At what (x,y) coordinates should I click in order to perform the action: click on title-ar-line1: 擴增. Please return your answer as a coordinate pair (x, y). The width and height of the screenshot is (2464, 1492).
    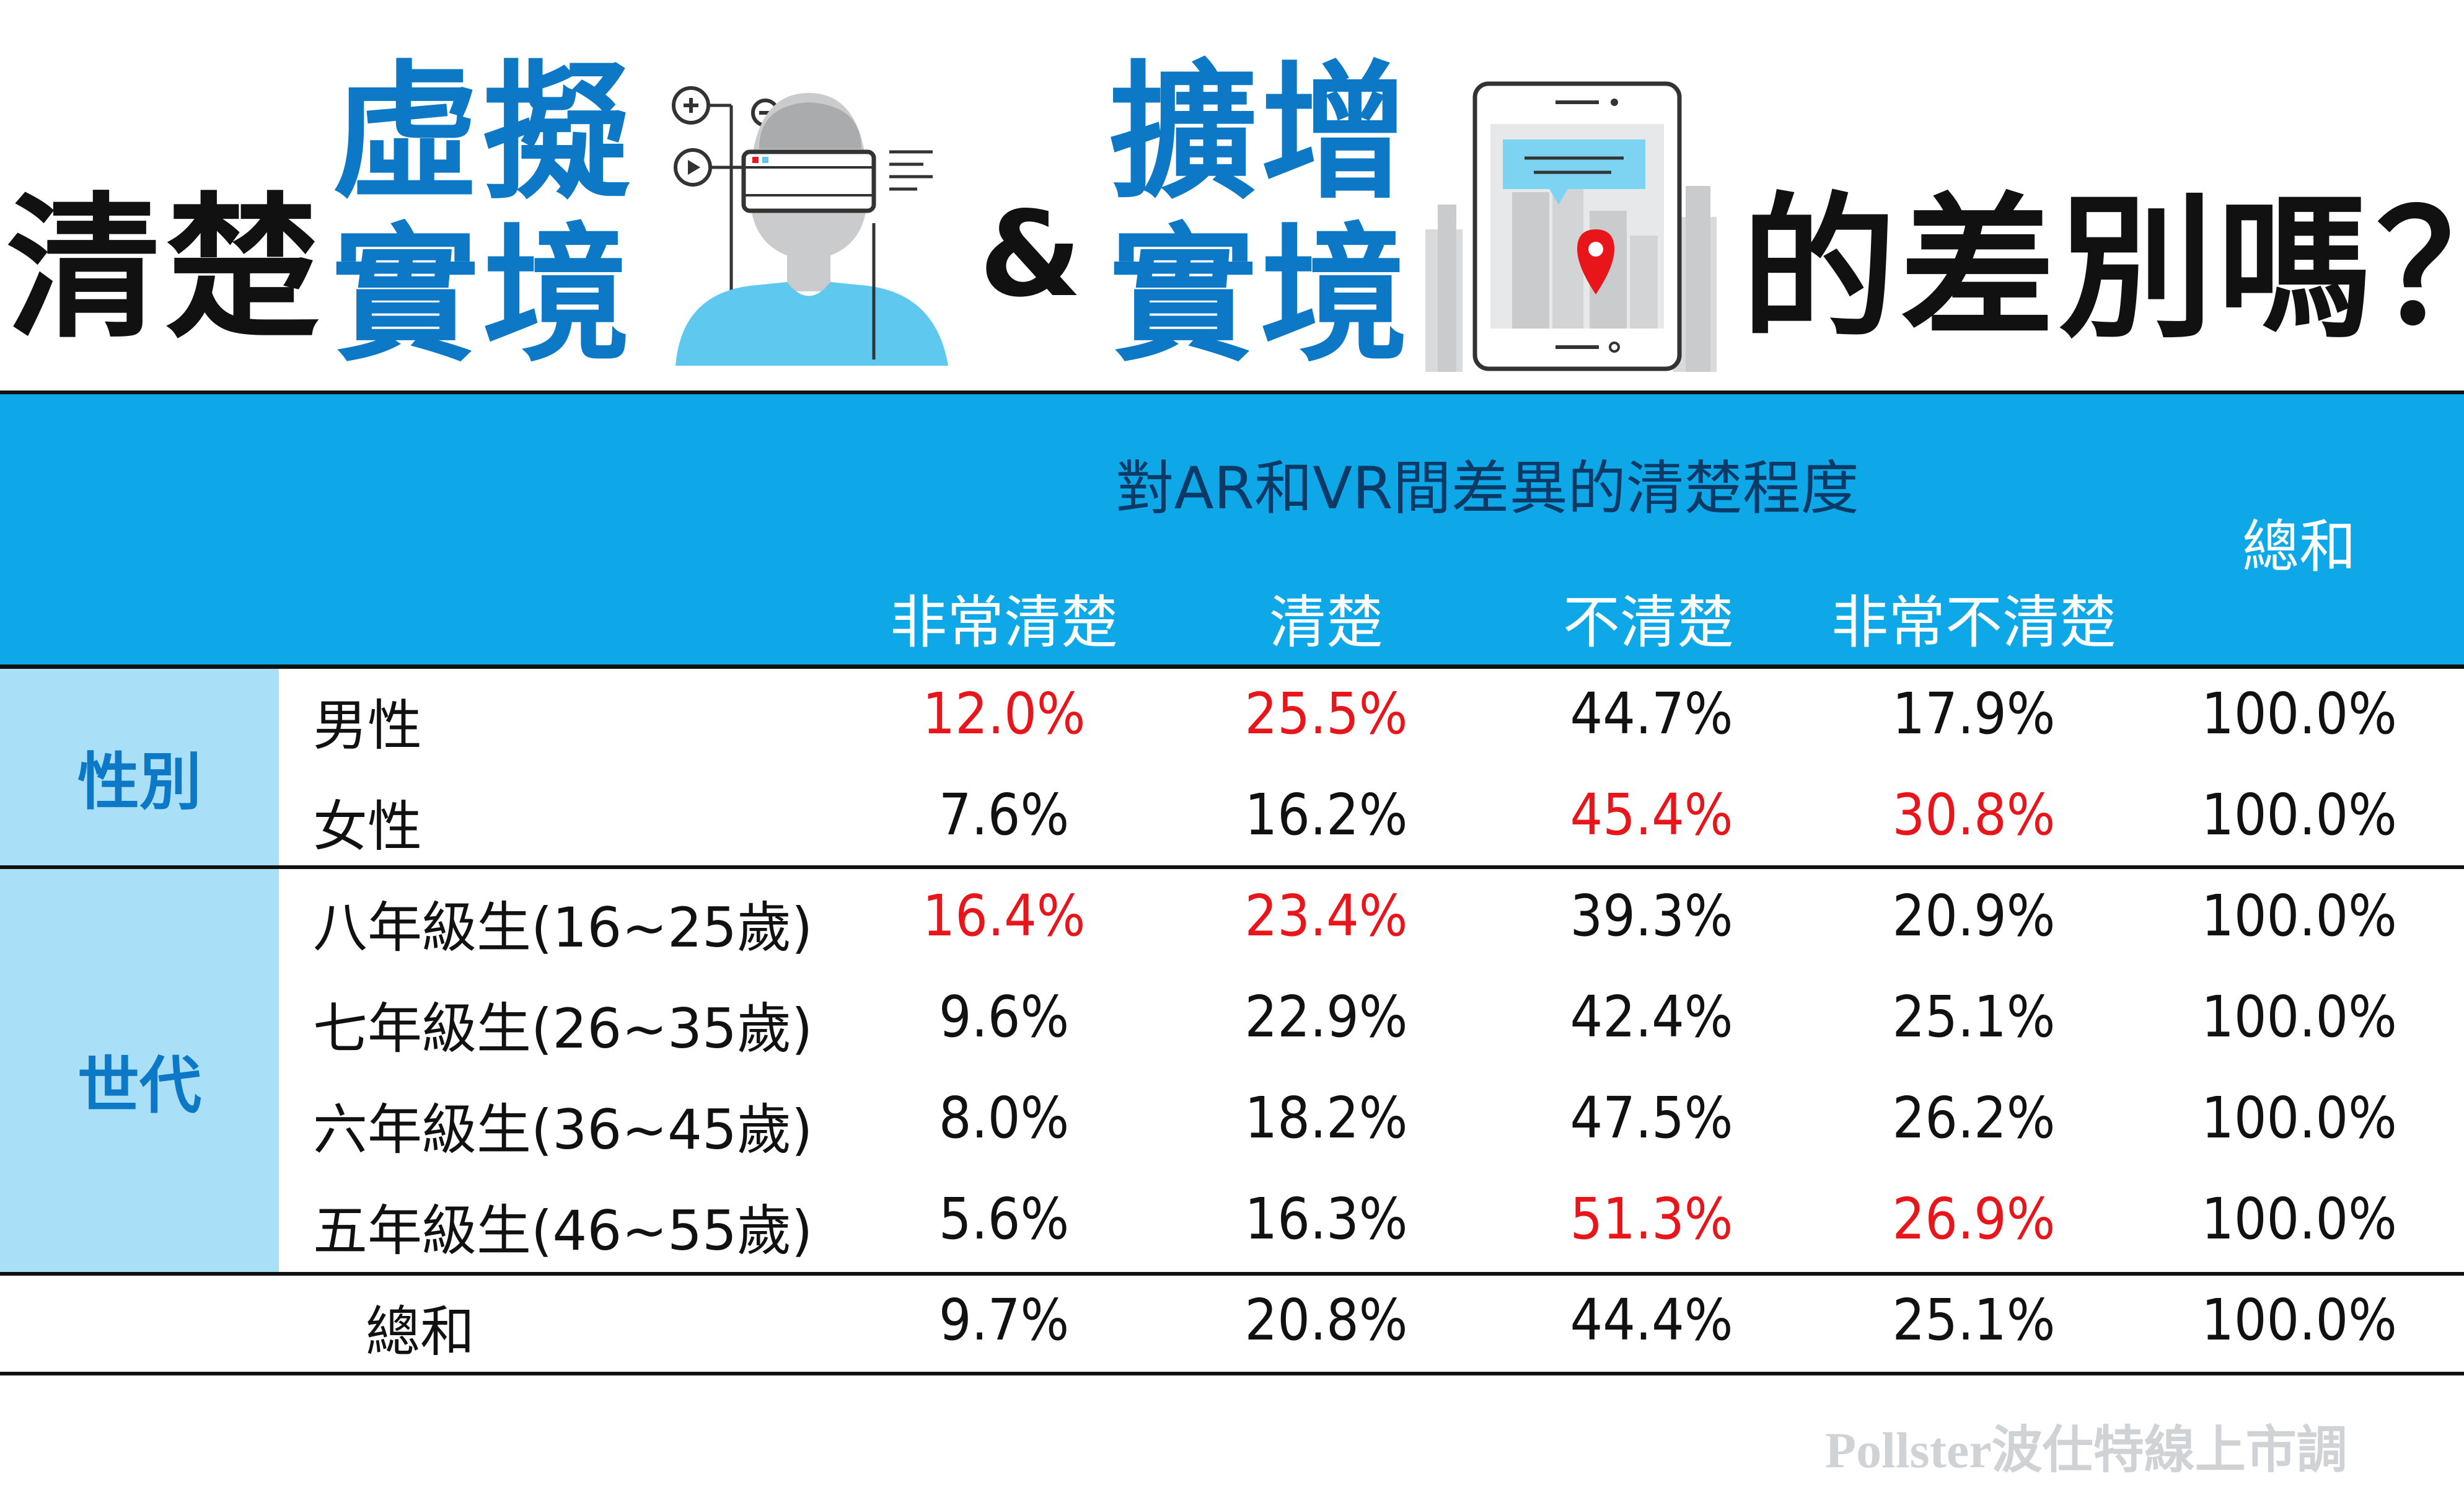
    Looking at the image, I should click on (1260, 133).